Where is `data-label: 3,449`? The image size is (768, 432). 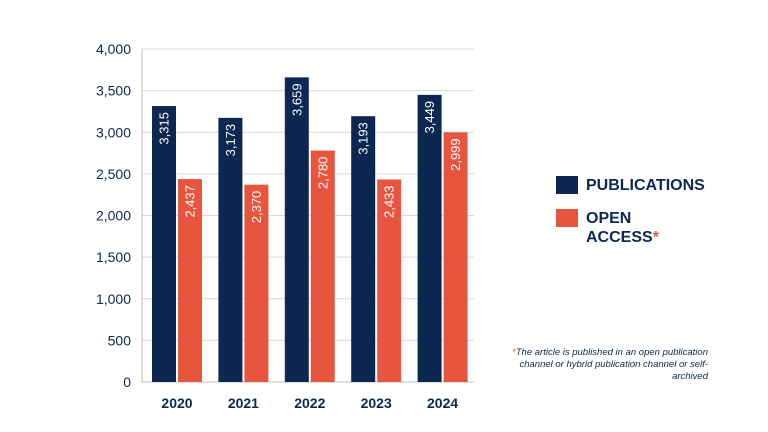 data-label: 3,449 is located at coordinates (429, 117).